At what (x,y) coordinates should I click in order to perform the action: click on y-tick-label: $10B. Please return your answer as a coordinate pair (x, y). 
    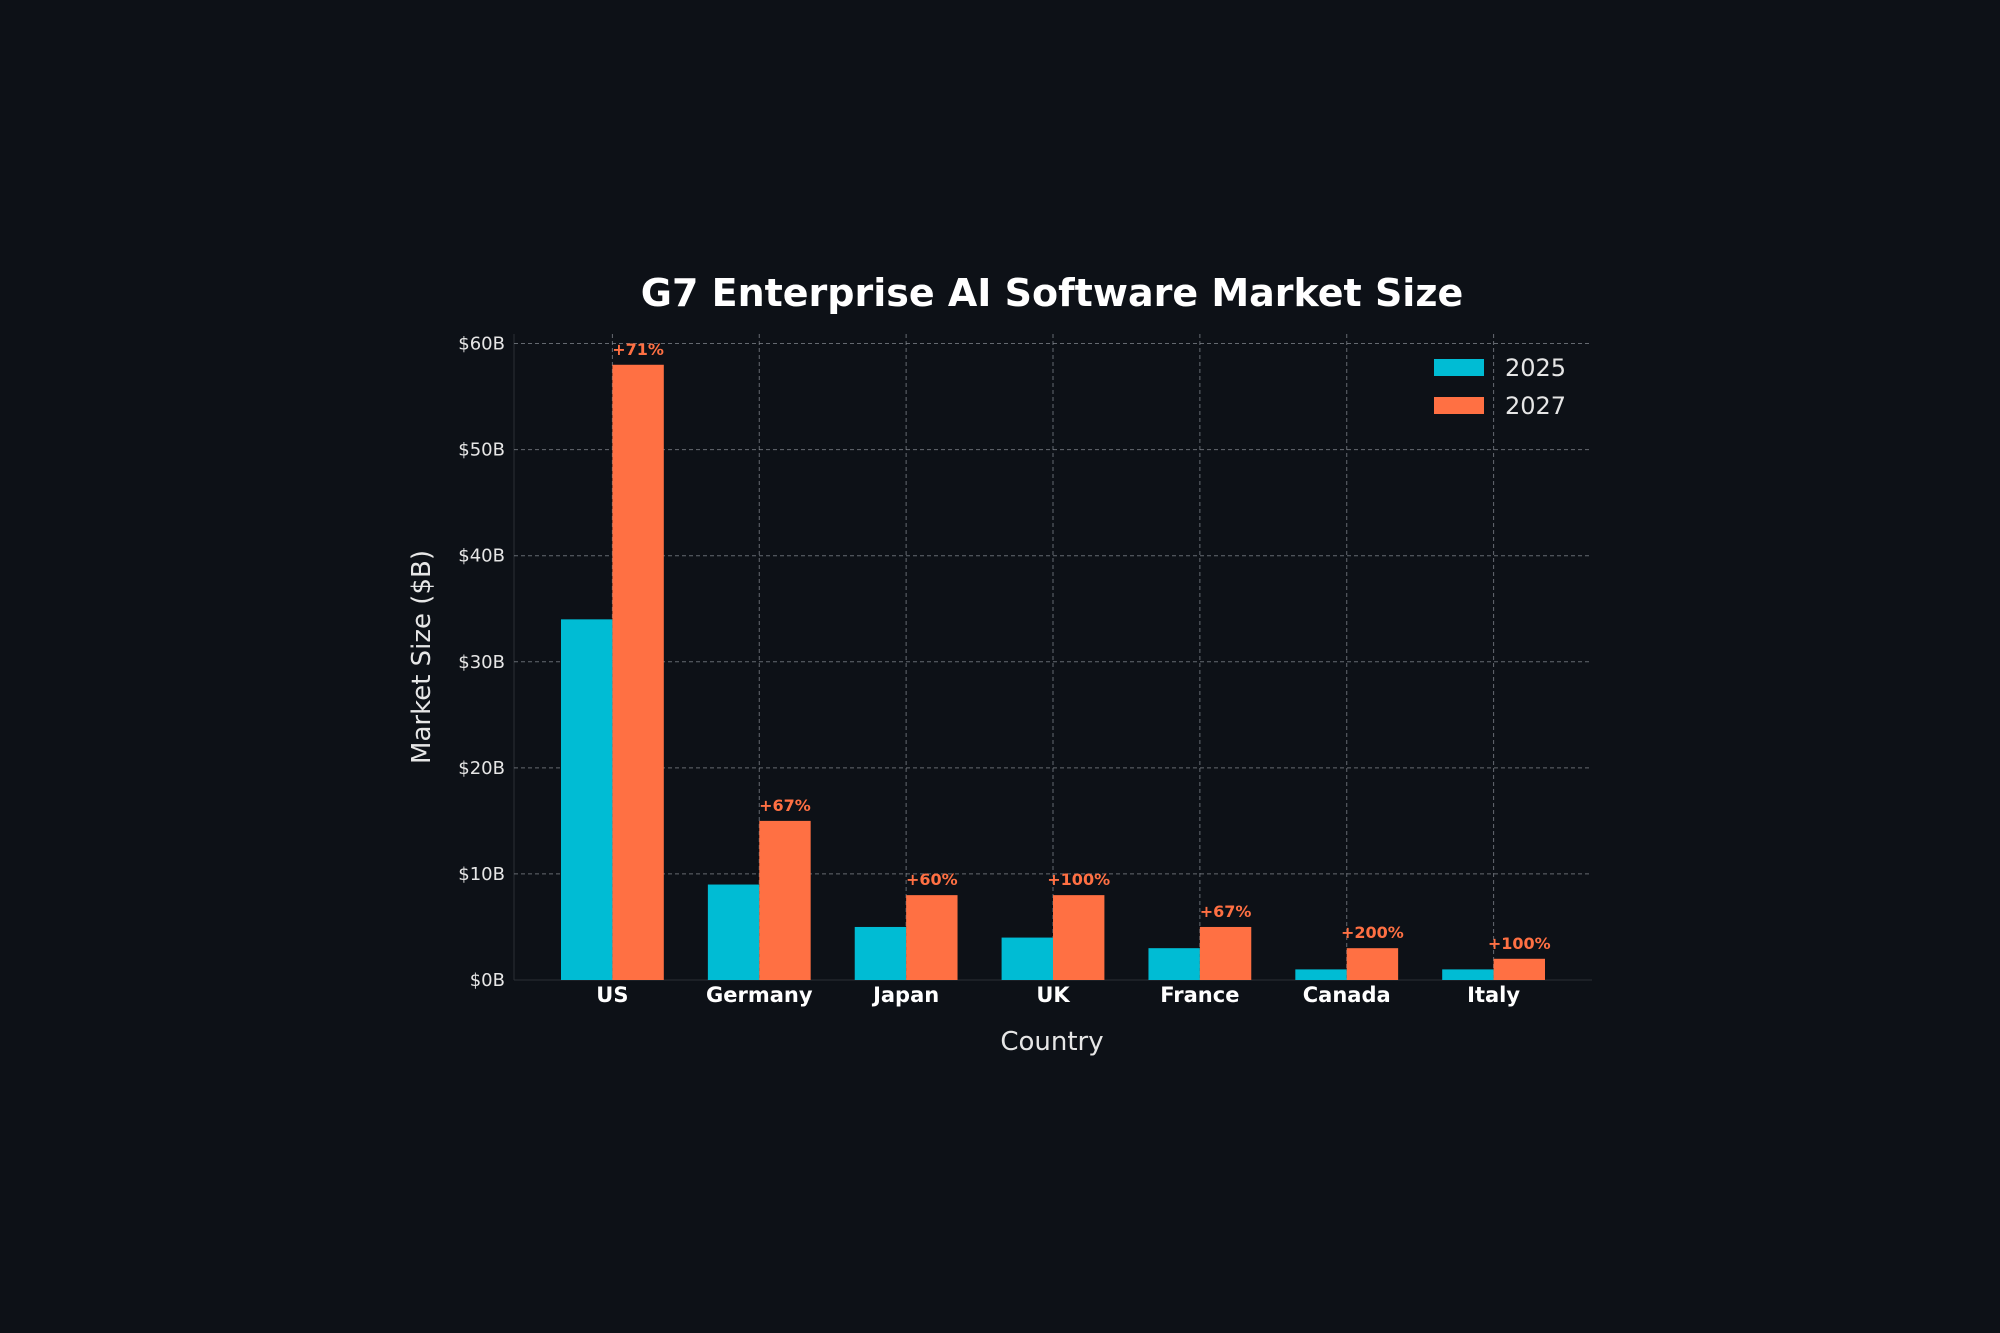
    Looking at the image, I should click on (481, 874).